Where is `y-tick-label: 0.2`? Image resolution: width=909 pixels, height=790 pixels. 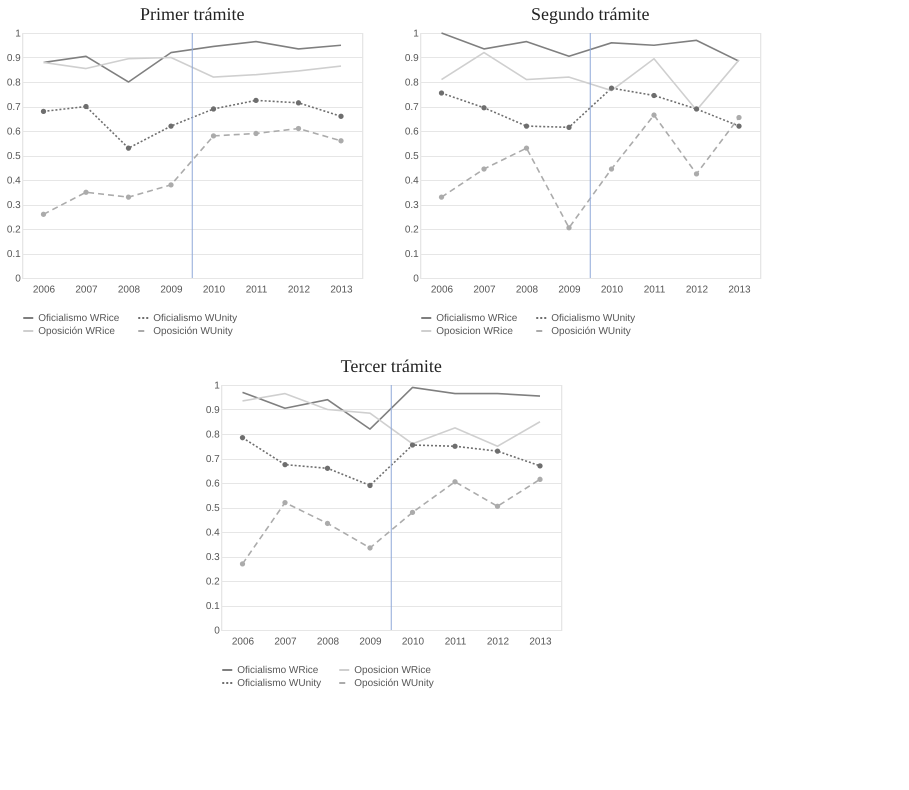
y-tick-label: 0.2 is located at coordinates (412, 230).